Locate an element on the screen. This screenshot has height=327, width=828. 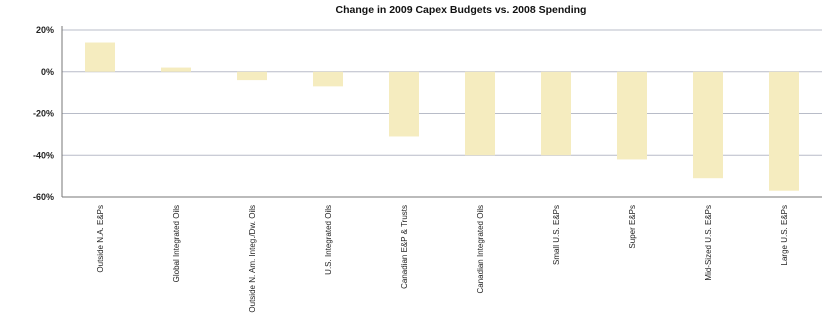
category-label: Global Integrated Oils is located at coordinates (176, 243).